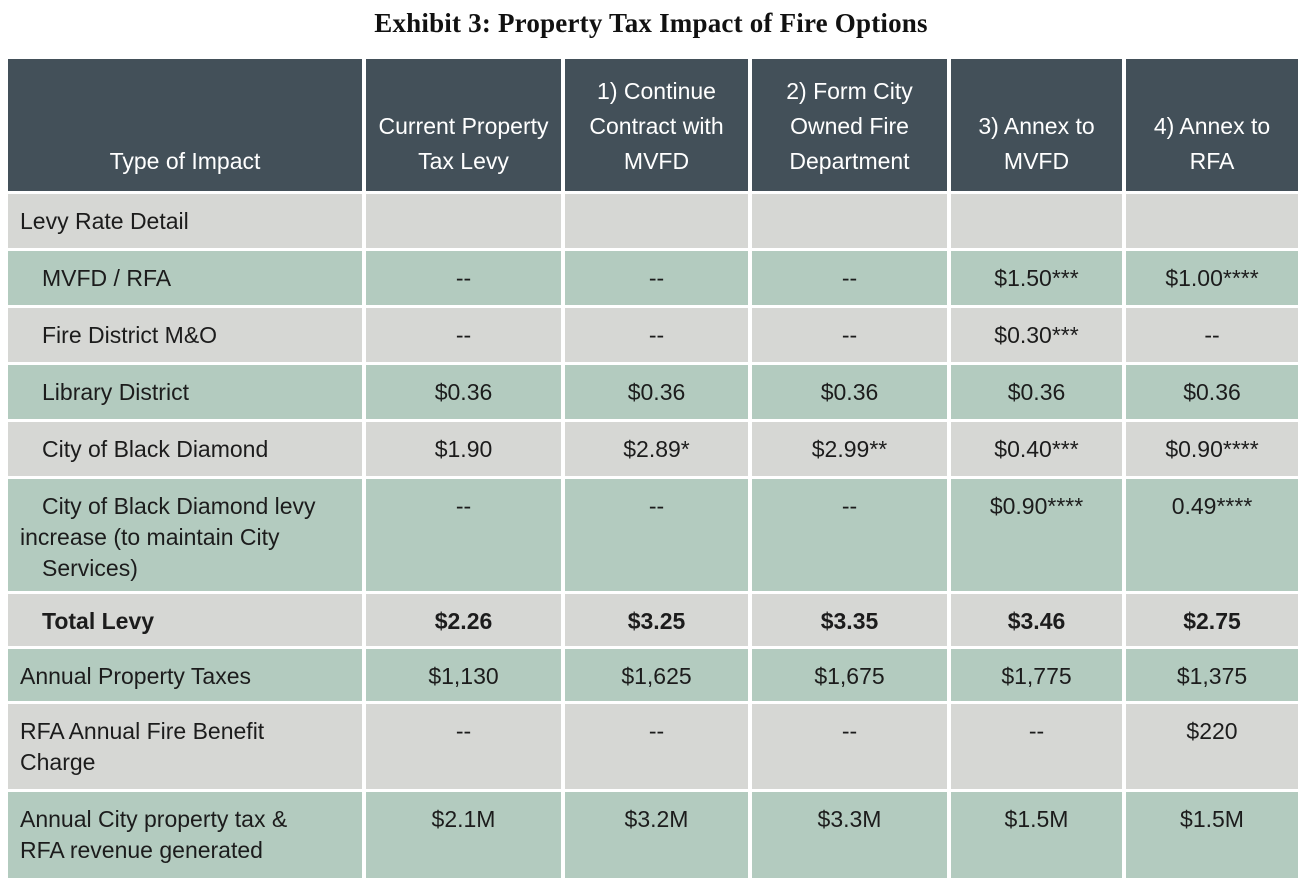 This screenshot has width=1302, height=881. What do you see at coordinates (185, 675) in the screenshot?
I see `row-label: Annual Property Taxes` at bounding box center [185, 675].